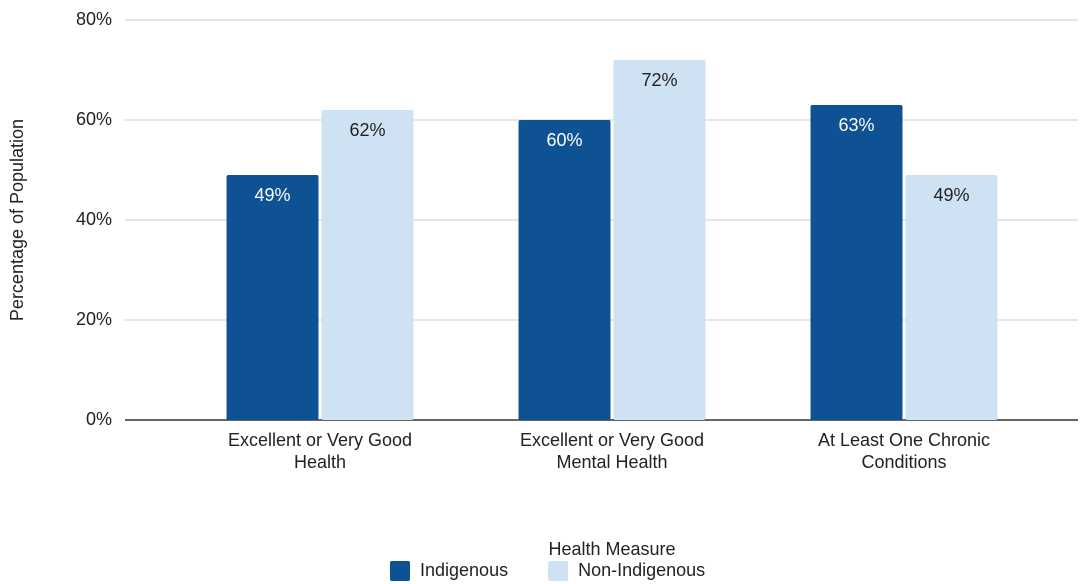  What do you see at coordinates (612, 451) in the screenshot?
I see `x-tick-label: Excellent or Very Good Mental Health` at bounding box center [612, 451].